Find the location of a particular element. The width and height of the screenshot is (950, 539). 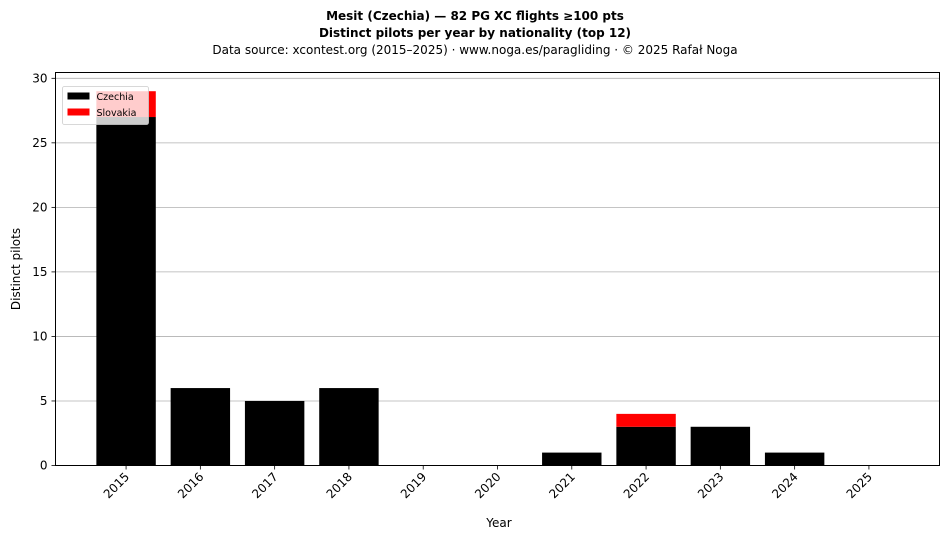

y-axis-ticks: 0 5 10 15 20 25 30 is located at coordinates (44, 272).